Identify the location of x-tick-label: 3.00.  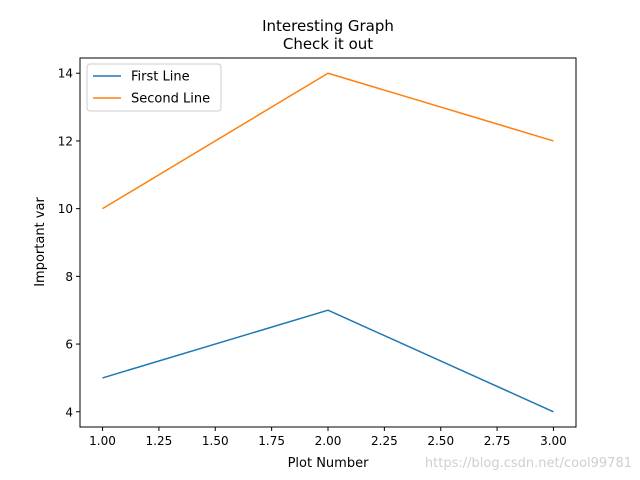
(553, 441).